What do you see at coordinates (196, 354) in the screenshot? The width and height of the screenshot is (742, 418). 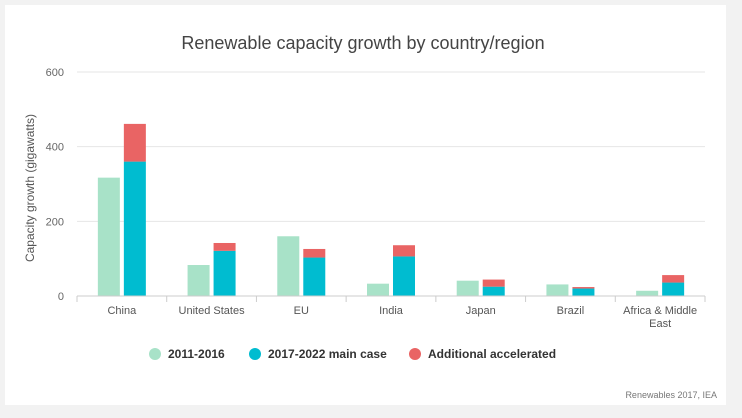 I see `legend-label: 2011-2016` at bounding box center [196, 354].